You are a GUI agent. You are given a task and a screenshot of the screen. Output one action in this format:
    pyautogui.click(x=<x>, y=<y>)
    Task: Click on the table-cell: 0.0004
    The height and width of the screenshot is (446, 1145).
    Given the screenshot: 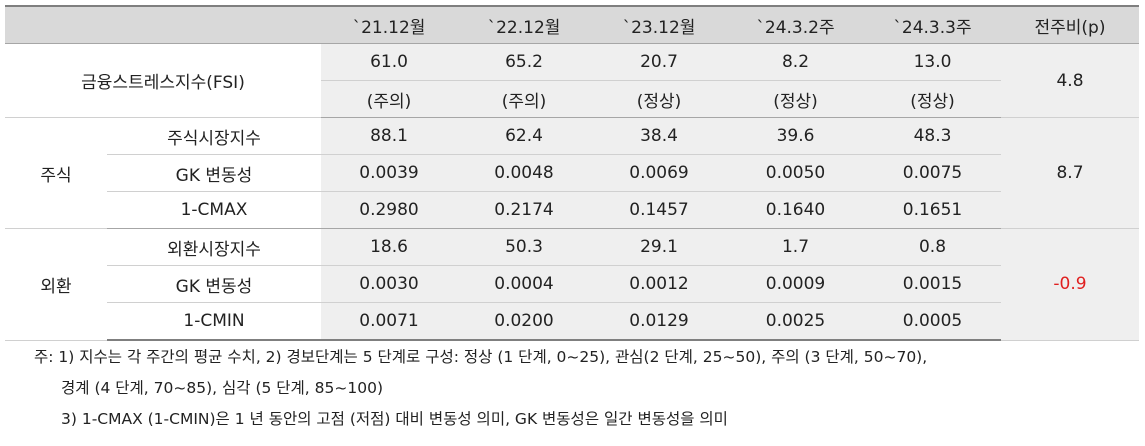 What is the action you would take?
    pyautogui.click(x=524, y=284)
    